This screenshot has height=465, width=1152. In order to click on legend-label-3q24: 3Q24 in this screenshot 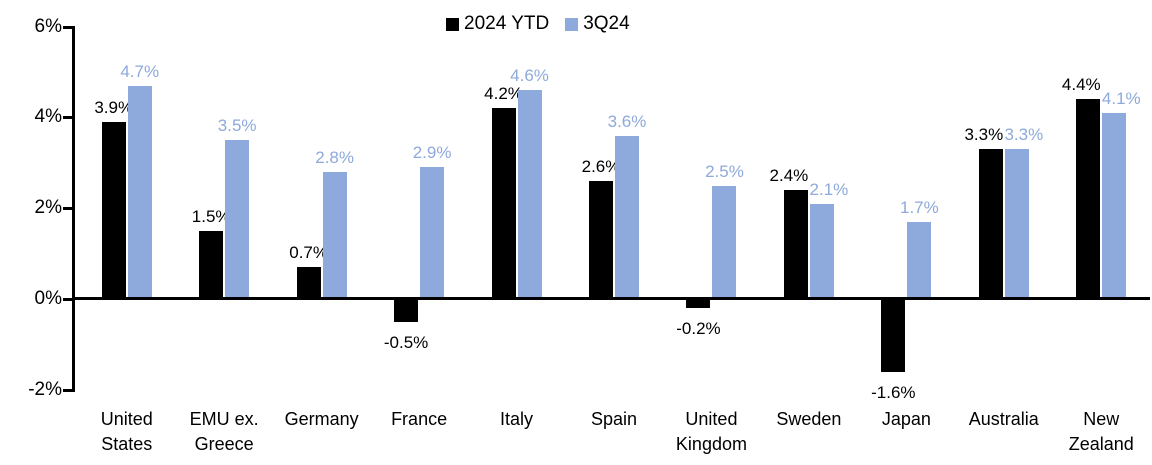, I will do `click(606, 23)`.